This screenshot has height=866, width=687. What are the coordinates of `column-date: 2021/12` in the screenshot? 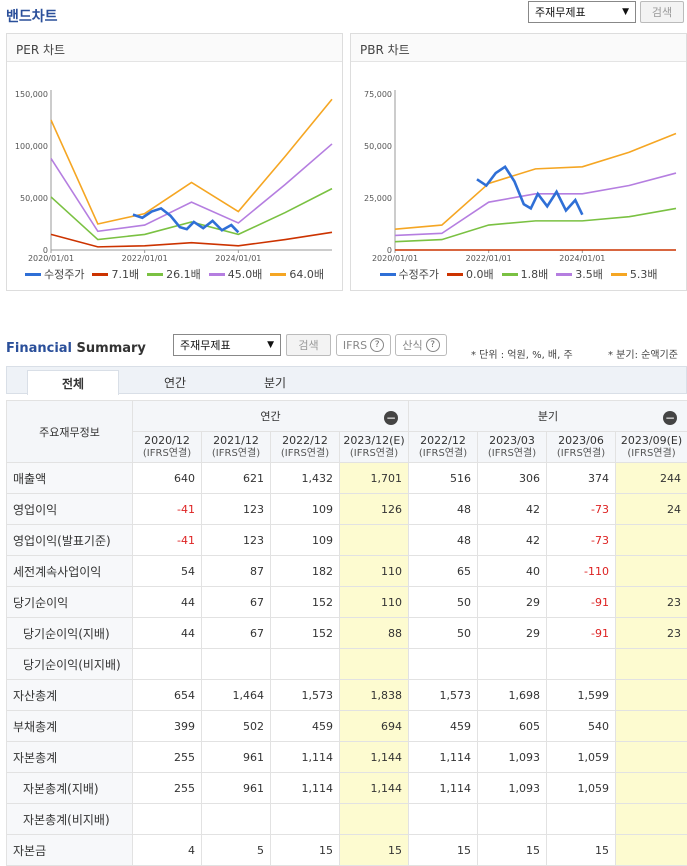 It's located at (236, 440).